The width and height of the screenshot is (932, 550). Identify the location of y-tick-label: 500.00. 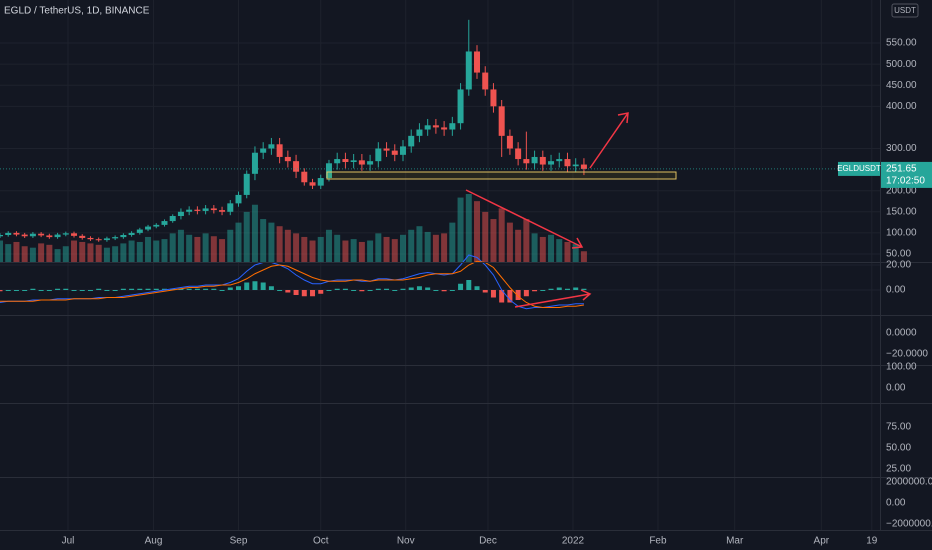
(901, 64).